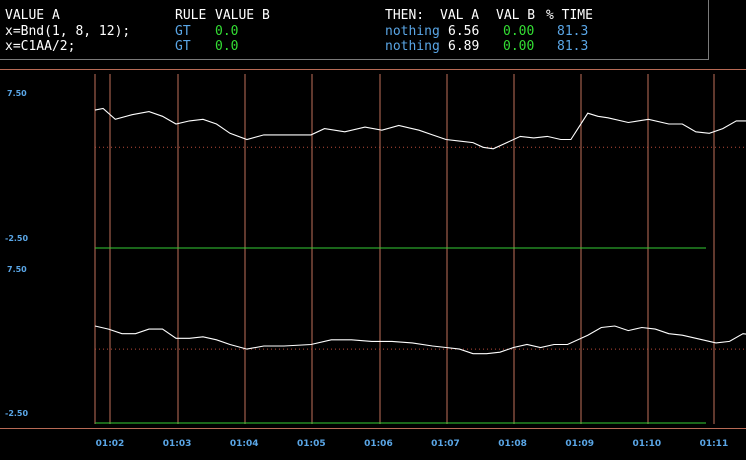 The height and width of the screenshot is (460, 746). I want to click on rule-1-value-b: 0.0, so click(227, 31).